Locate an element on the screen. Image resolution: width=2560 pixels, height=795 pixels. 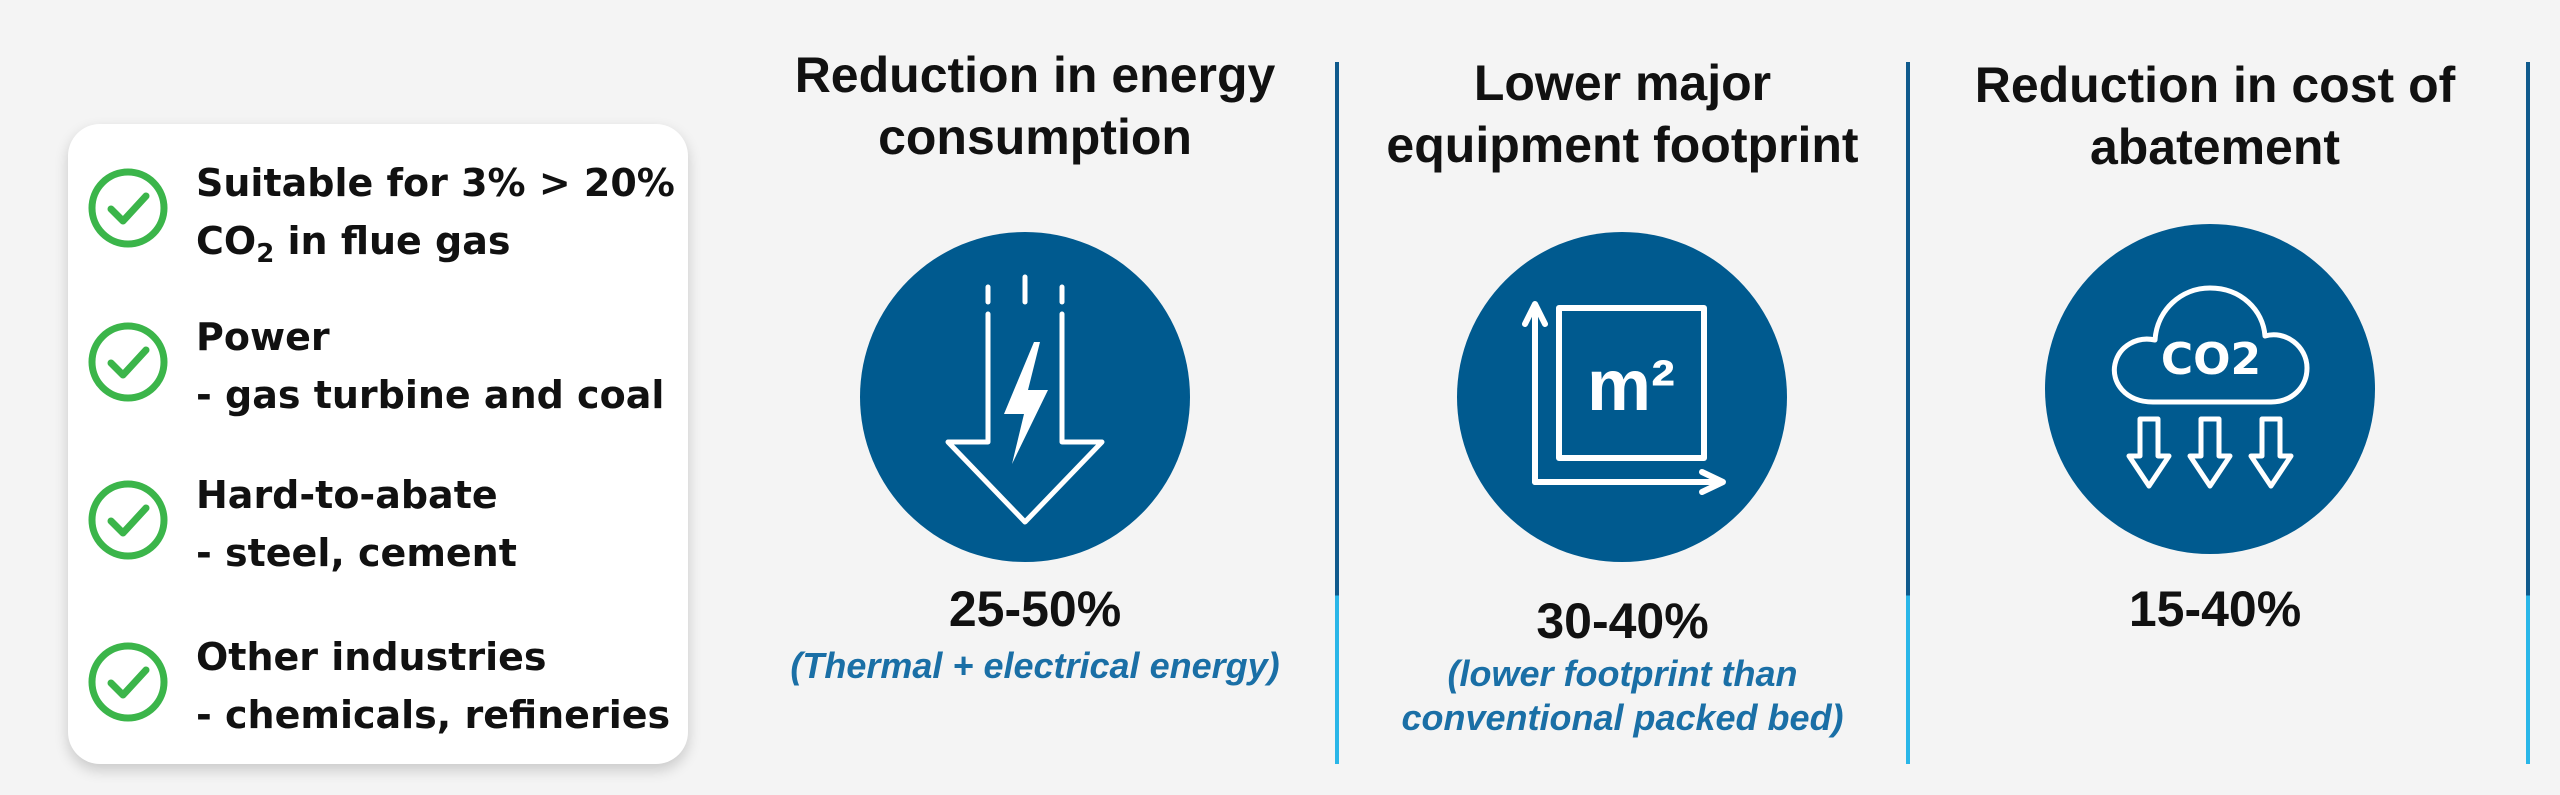
feature-title: Power is located at coordinates (263, 337).